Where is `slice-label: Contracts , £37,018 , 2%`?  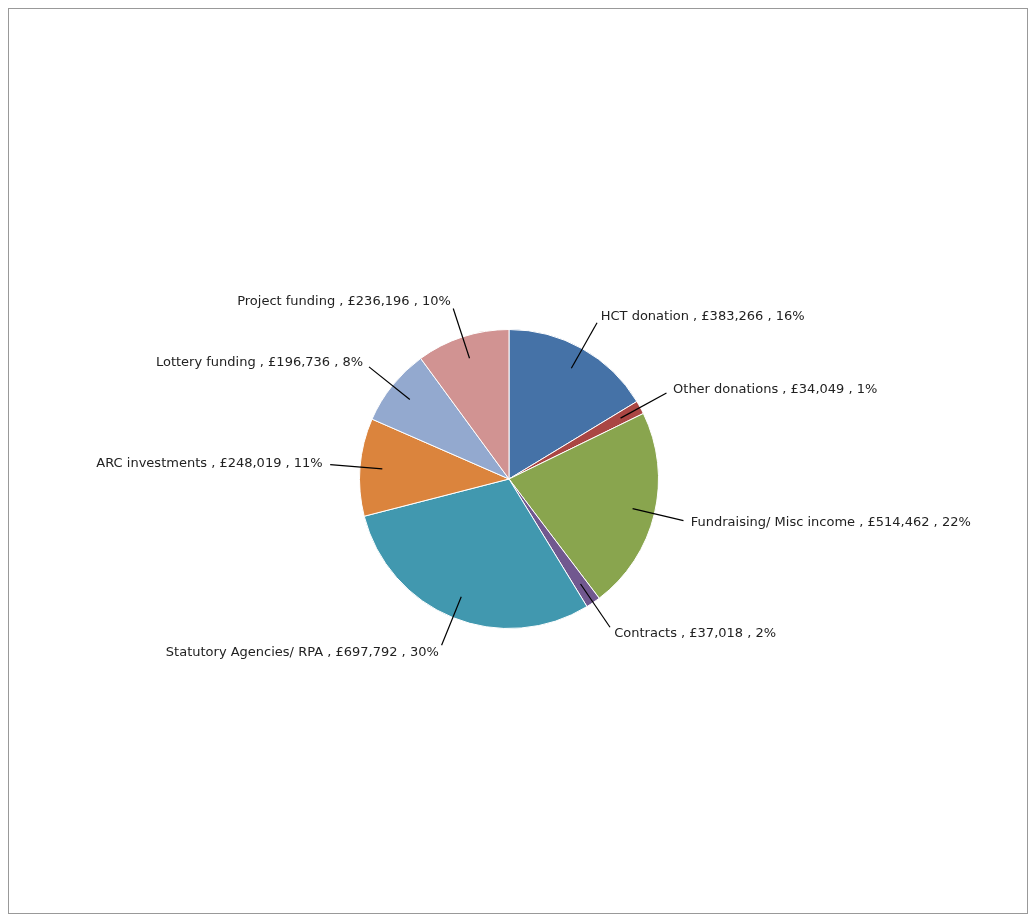
slice-label: Contracts , £37,018 , 2% is located at coordinates (695, 632).